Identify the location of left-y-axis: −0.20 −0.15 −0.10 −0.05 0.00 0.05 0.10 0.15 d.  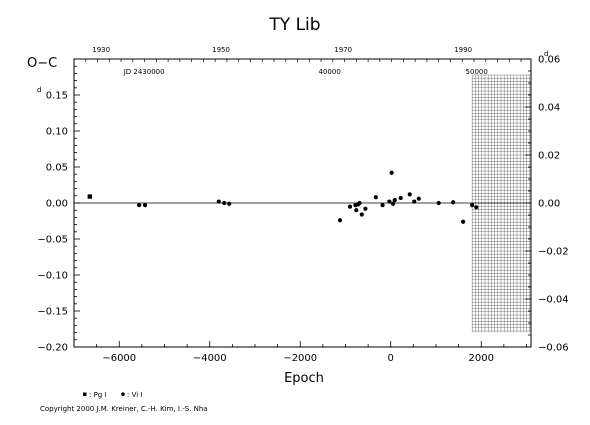
(58, 206).